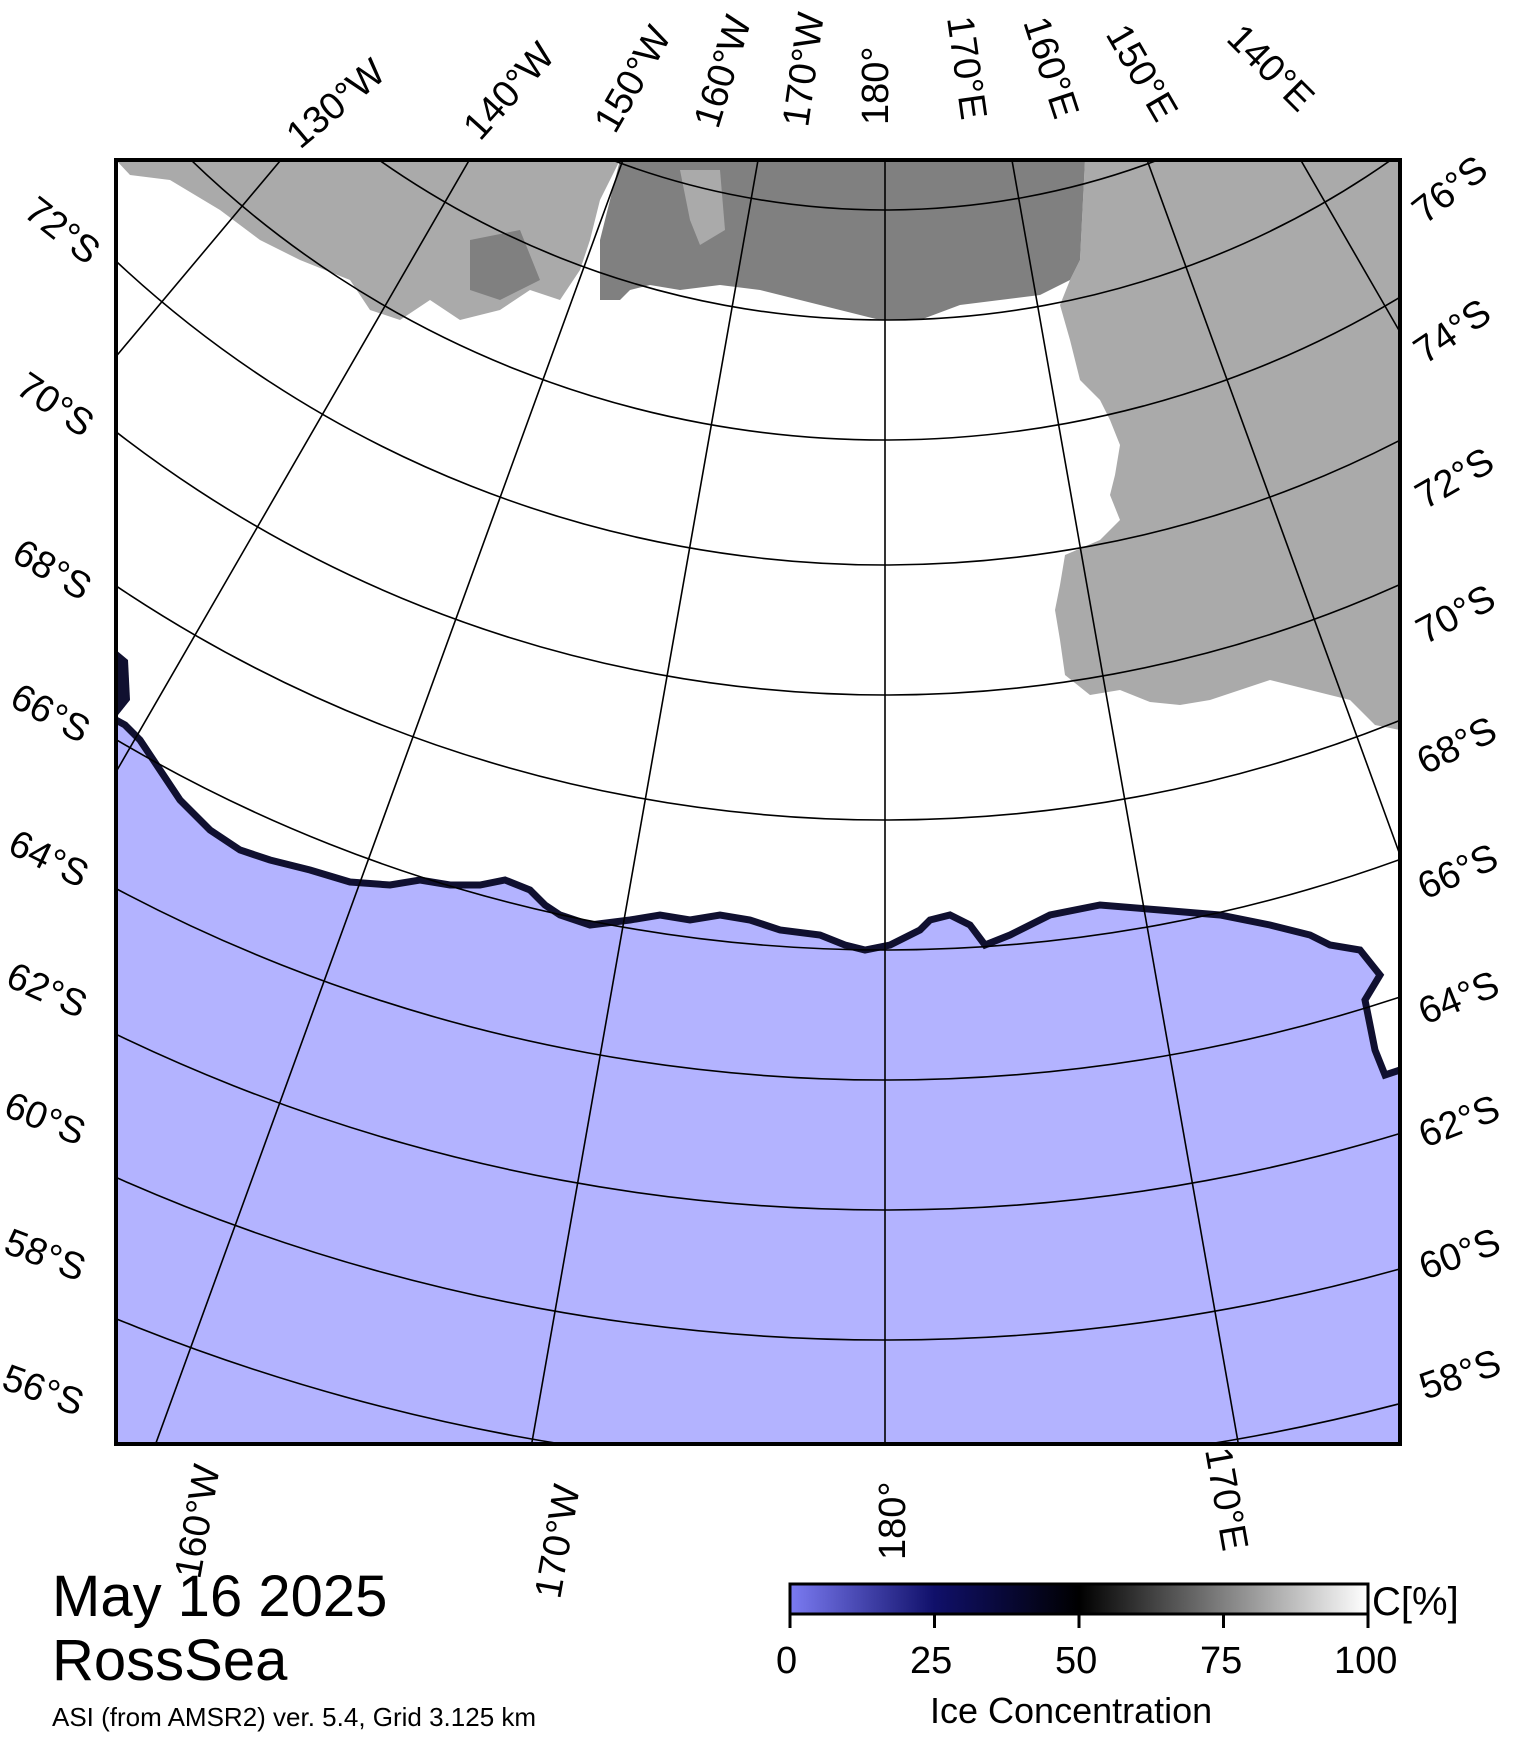 Image resolution: width=1520 pixels, height=1737 pixels. What do you see at coordinates (1050, 68) in the screenshot?
I see `lon-label: 160°E` at bounding box center [1050, 68].